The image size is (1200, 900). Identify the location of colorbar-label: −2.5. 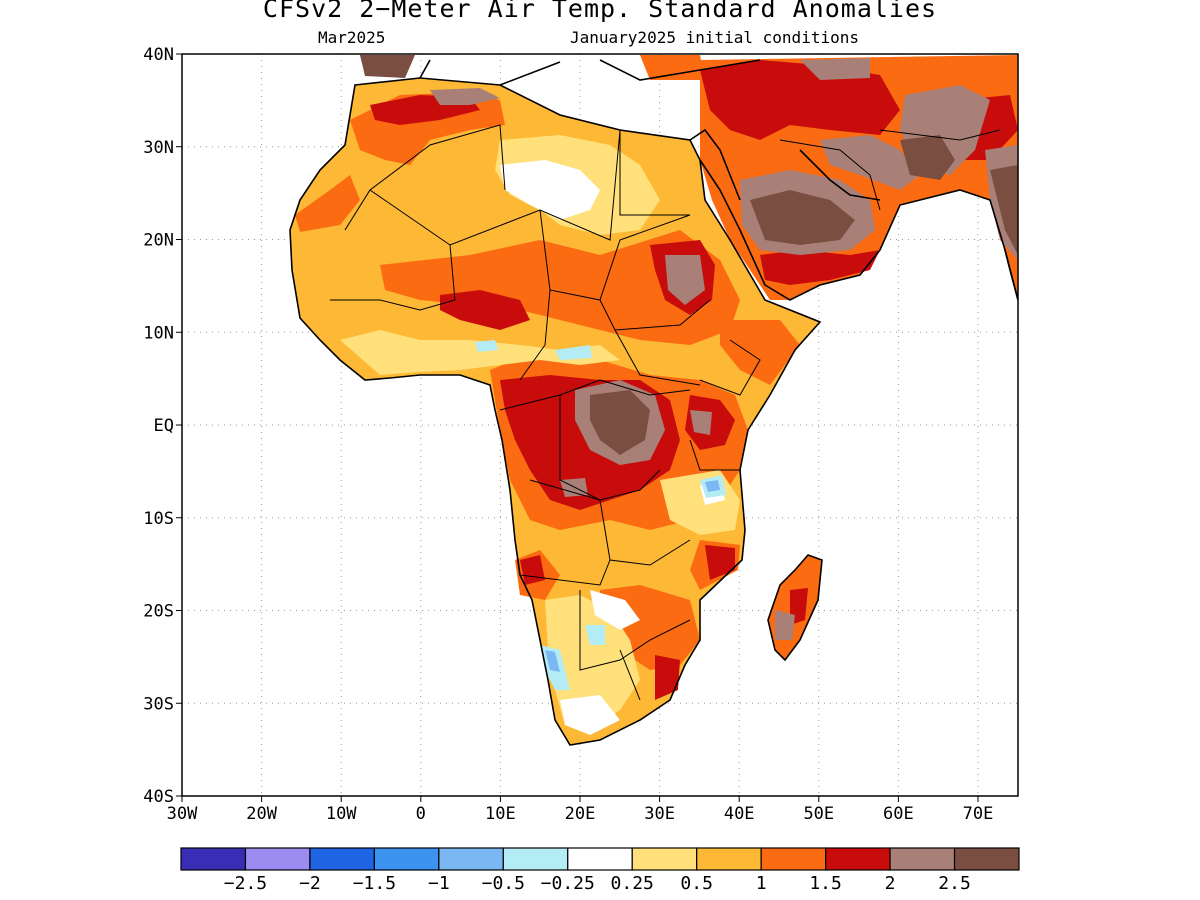
(245, 883).